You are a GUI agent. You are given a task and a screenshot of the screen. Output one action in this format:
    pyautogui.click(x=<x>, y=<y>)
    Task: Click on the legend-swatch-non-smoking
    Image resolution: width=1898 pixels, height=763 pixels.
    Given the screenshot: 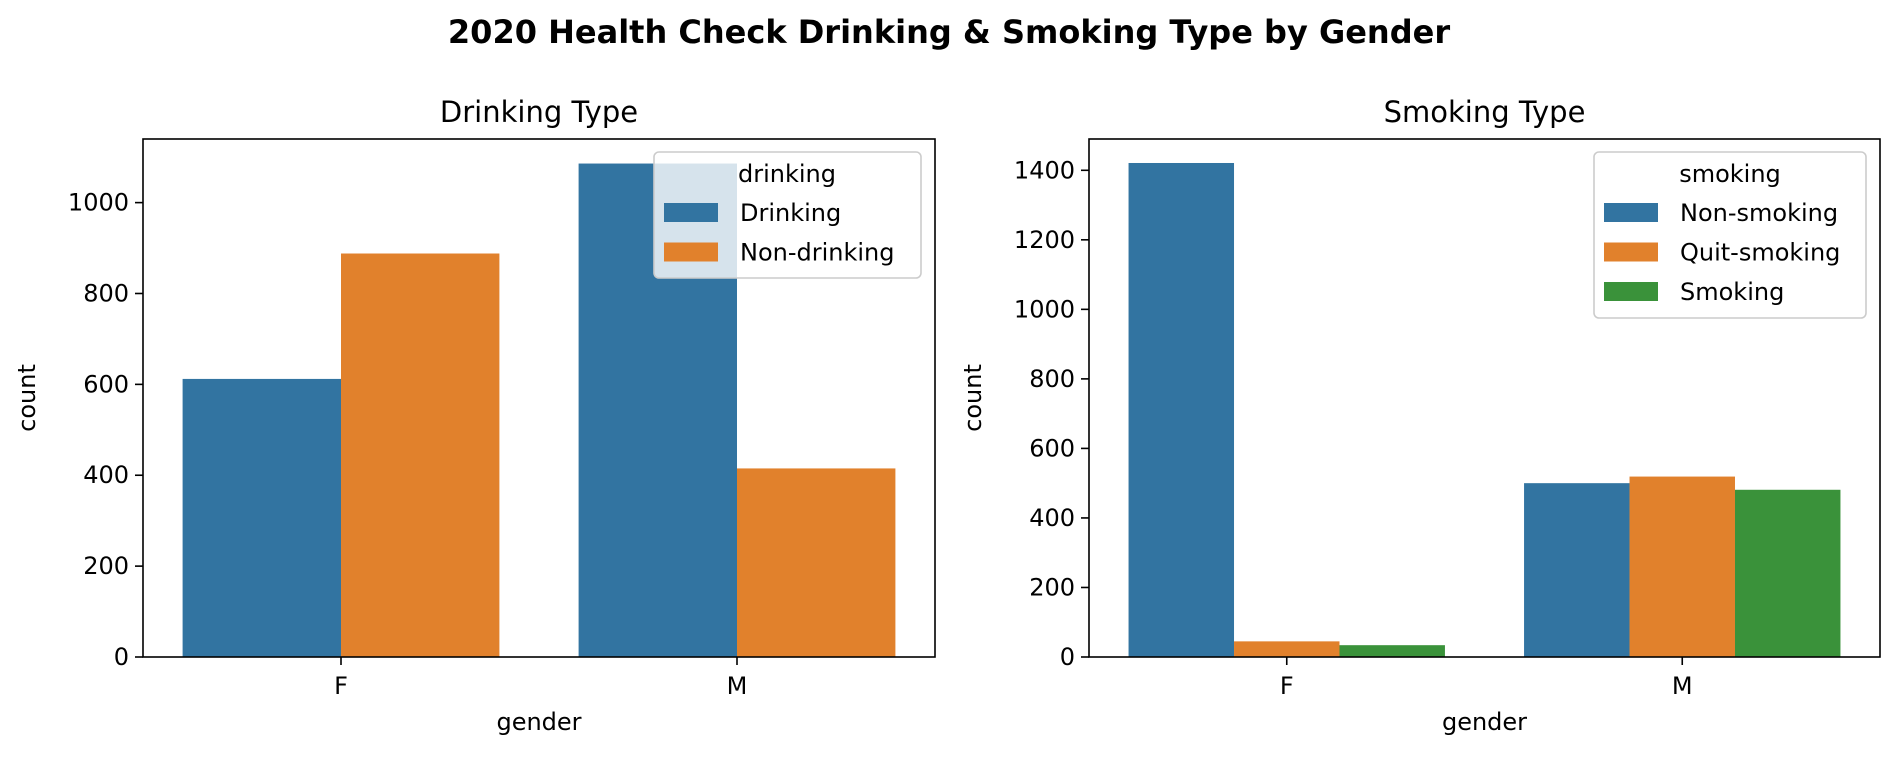 What is the action you would take?
    pyautogui.click(x=1631, y=212)
    